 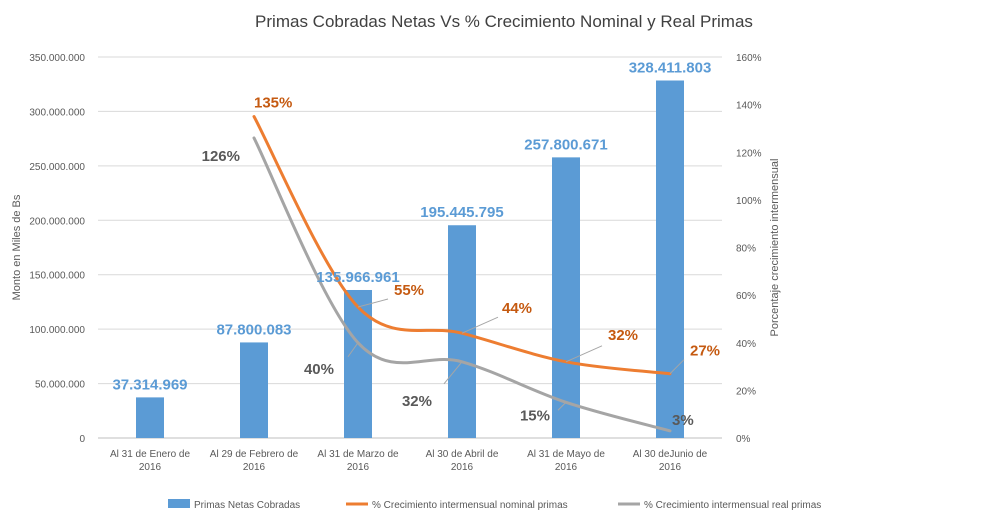 I want to click on data-label: 55%, so click(x=409, y=290).